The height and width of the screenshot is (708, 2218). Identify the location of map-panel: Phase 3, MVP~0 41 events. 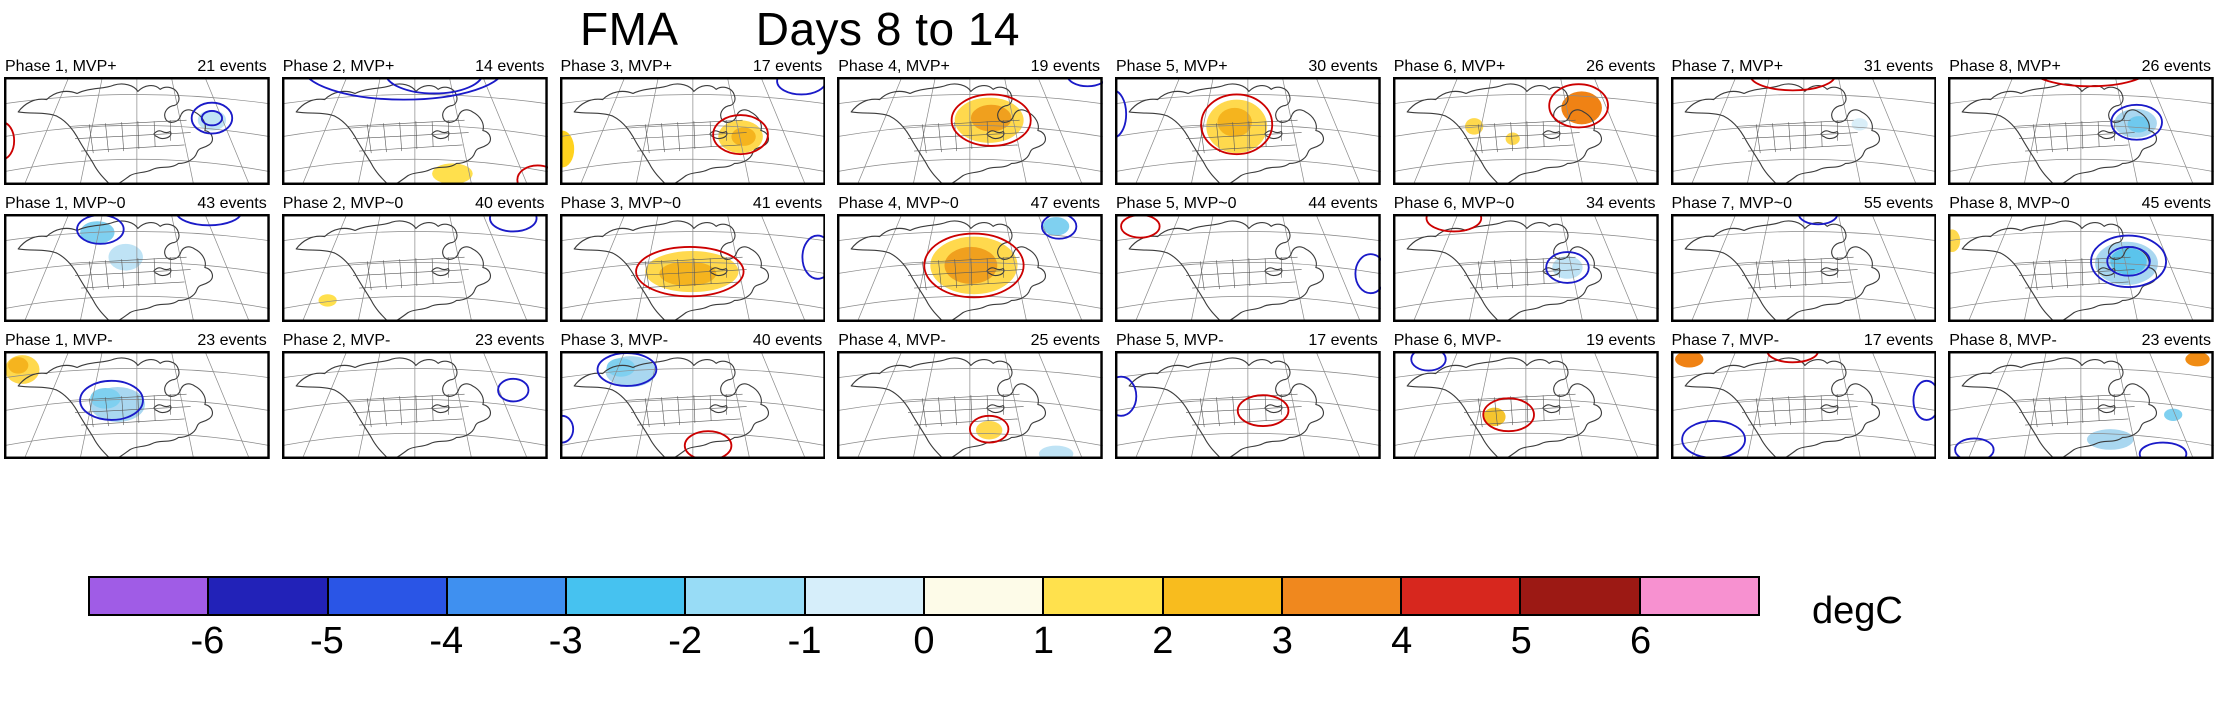
(692, 258).